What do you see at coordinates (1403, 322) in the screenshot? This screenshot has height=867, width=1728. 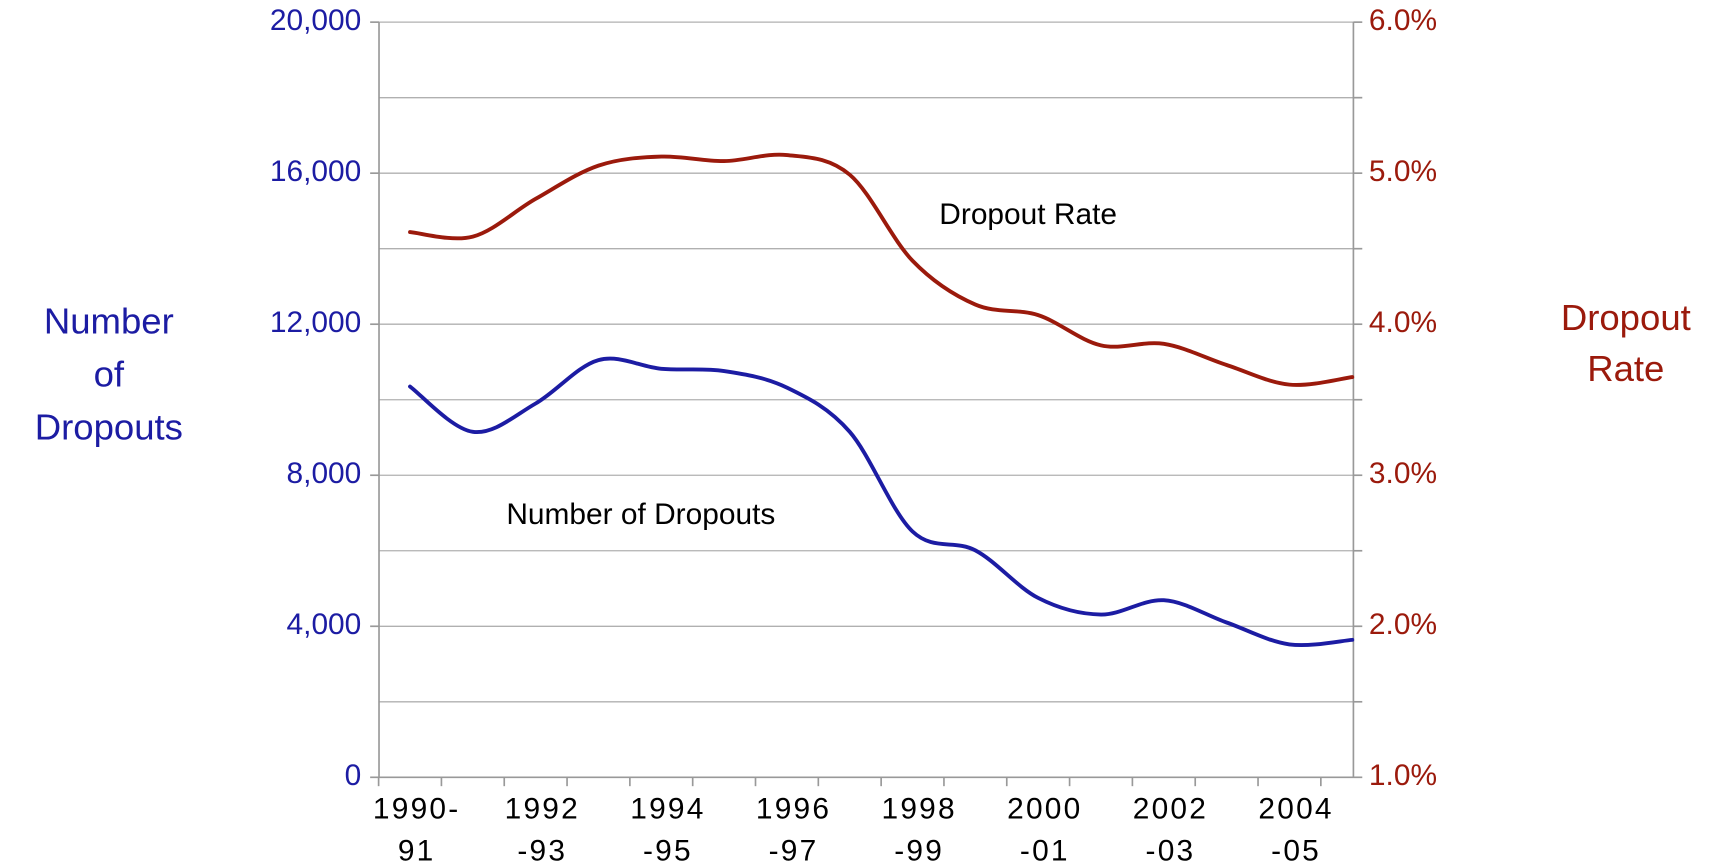 I see `y2-tick-label: 4.0%` at bounding box center [1403, 322].